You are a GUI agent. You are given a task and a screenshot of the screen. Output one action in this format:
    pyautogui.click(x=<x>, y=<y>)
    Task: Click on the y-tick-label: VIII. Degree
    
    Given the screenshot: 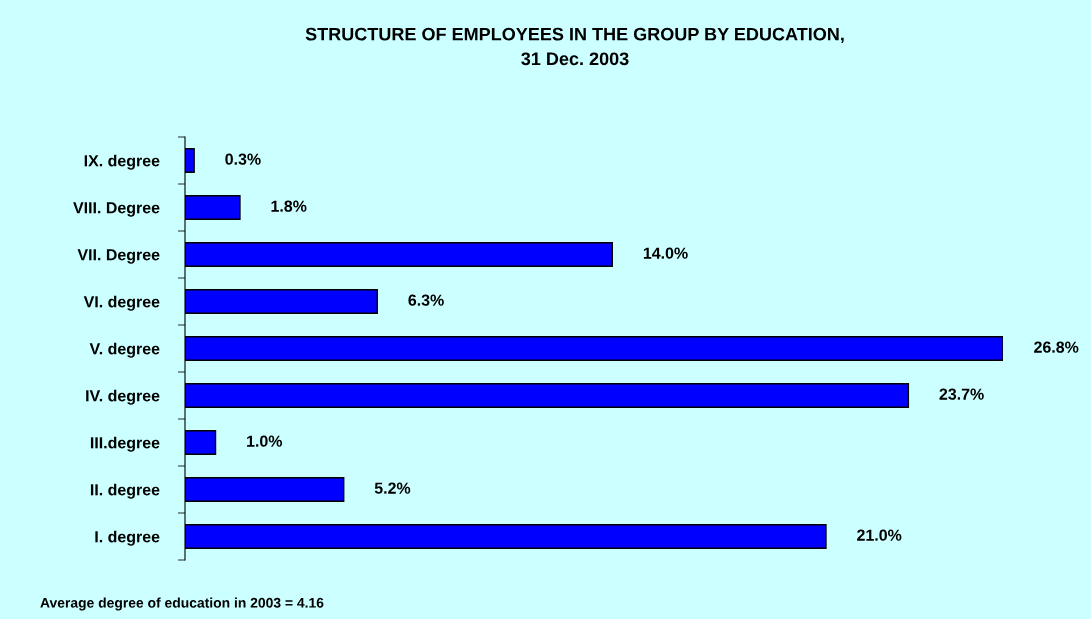 What is the action you would take?
    pyautogui.click(x=116, y=209)
    